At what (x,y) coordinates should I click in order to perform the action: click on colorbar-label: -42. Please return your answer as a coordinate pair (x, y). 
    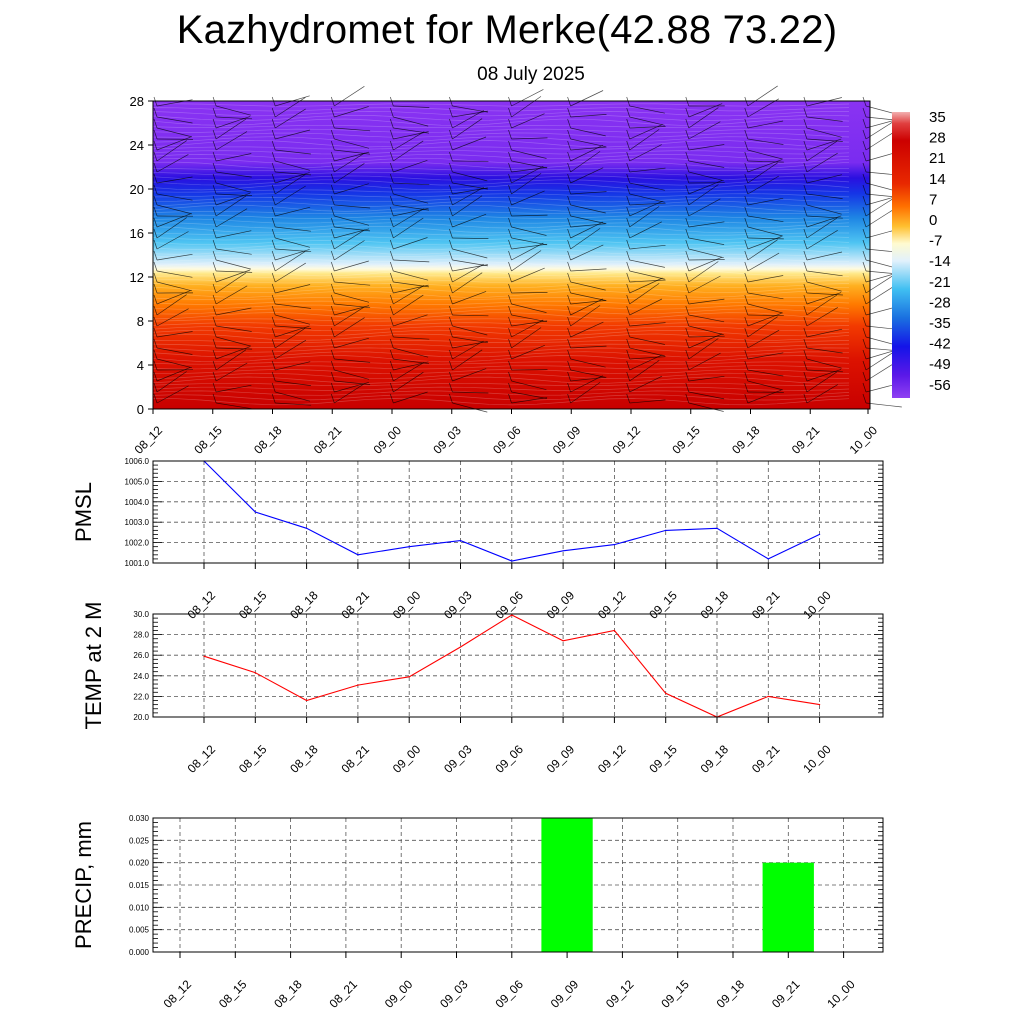
    Looking at the image, I should click on (940, 344).